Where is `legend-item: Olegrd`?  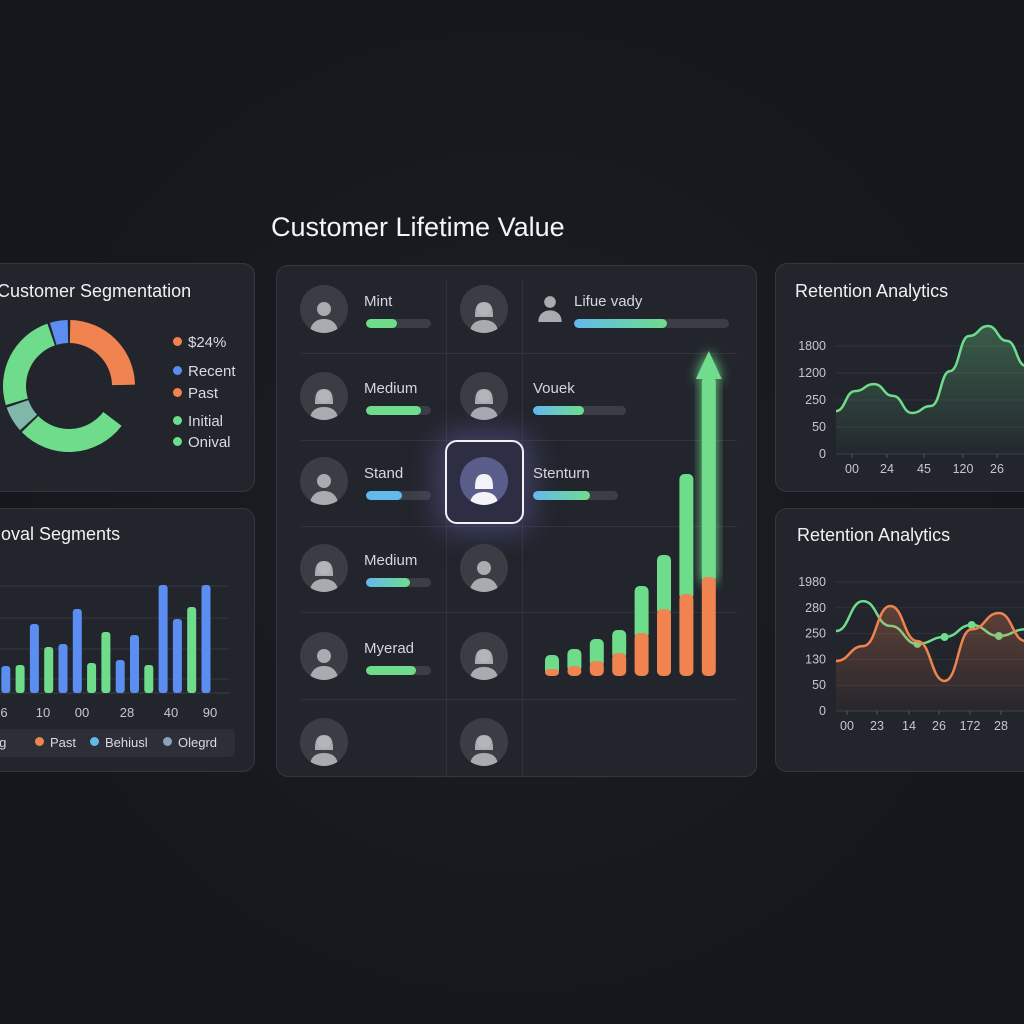 legend-item: Olegrd is located at coordinates (190, 742).